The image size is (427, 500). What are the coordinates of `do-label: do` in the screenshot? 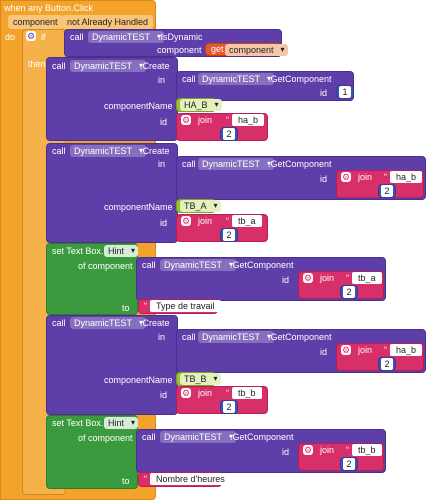 It's located at (10, 37).